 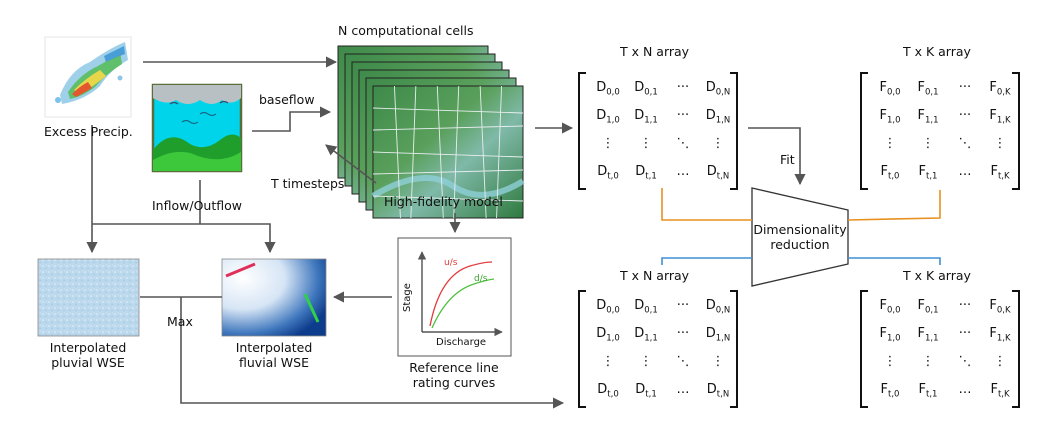 What do you see at coordinates (407, 297) in the screenshot?
I see `stage-axis-label: Stage` at bounding box center [407, 297].